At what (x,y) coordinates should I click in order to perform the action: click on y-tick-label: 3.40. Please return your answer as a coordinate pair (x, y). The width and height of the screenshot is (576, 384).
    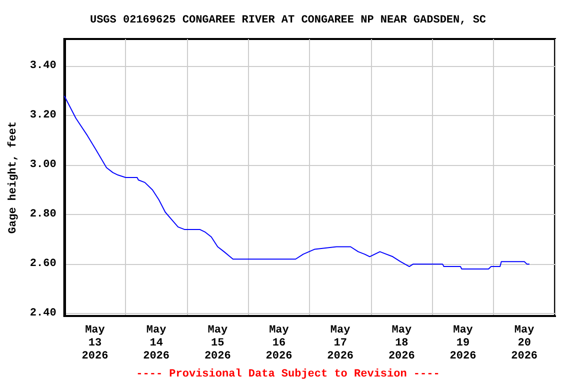
    Looking at the image, I should click on (43, 66).